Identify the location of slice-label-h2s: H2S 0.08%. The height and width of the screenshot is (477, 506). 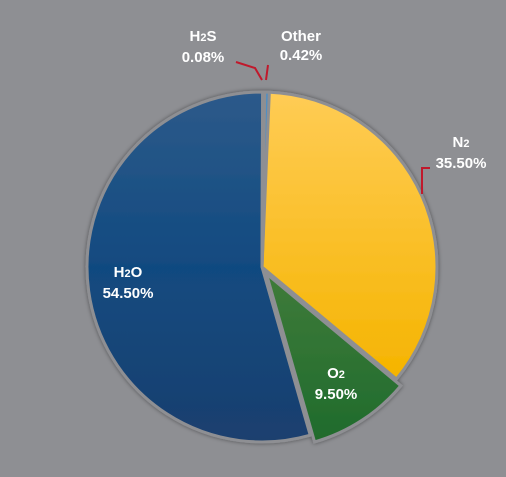
(203, 47).